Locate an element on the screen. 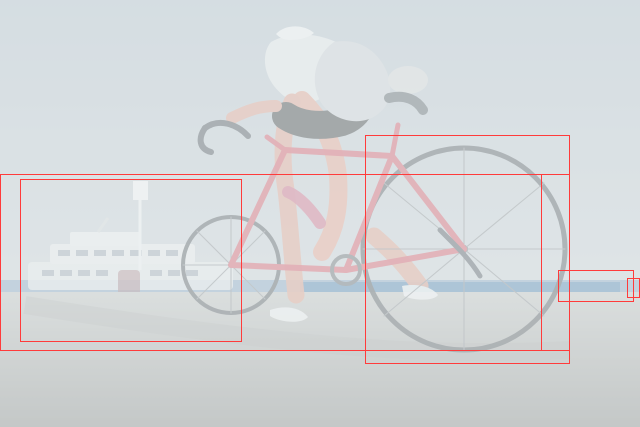 This screenshot has height=427, width=640. ferry is located at coordinates (130, 257).